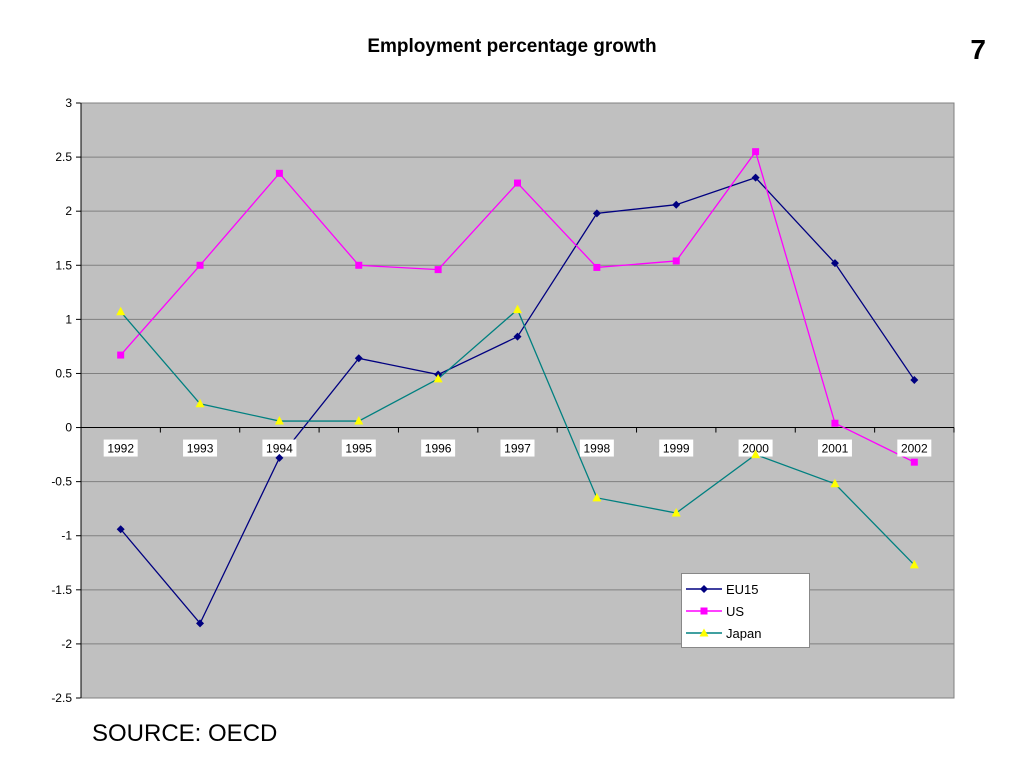 This screenshot has height=768, width=1024. Describe the element at coordinates (704, 611) in the screenshot. I see `legend-swatch-us` at that location.